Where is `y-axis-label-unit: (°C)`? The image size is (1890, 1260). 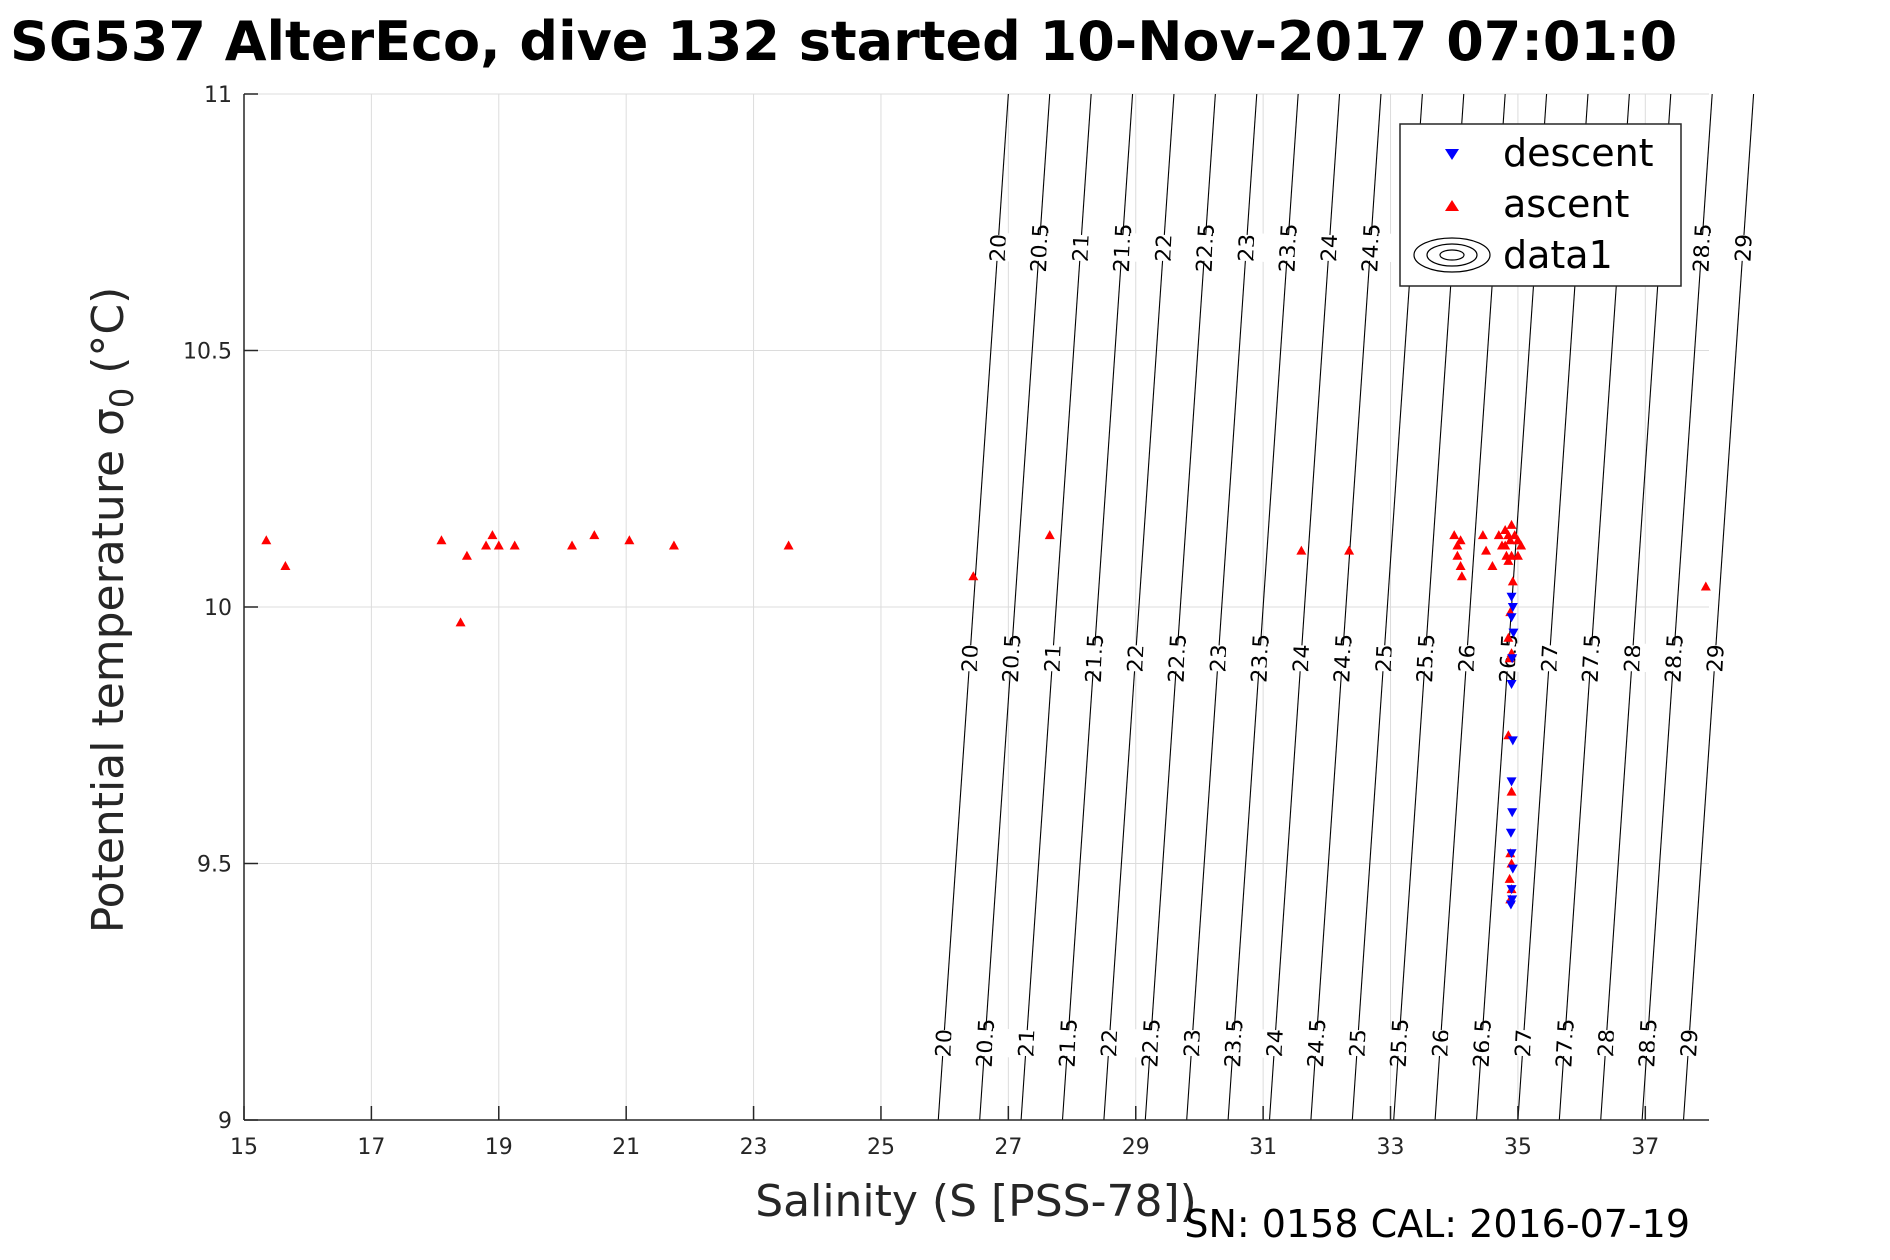 y-axis-label-unit: (°C) is located at coordinates (108, 337).